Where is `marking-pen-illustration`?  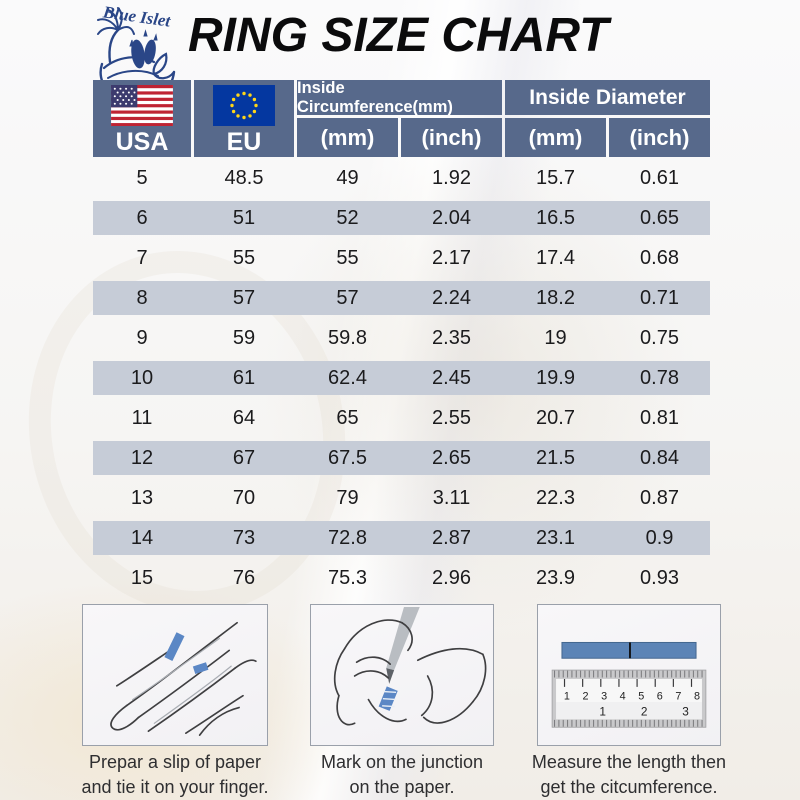
marking-pen-illustration is located at coordinates (410, 666).